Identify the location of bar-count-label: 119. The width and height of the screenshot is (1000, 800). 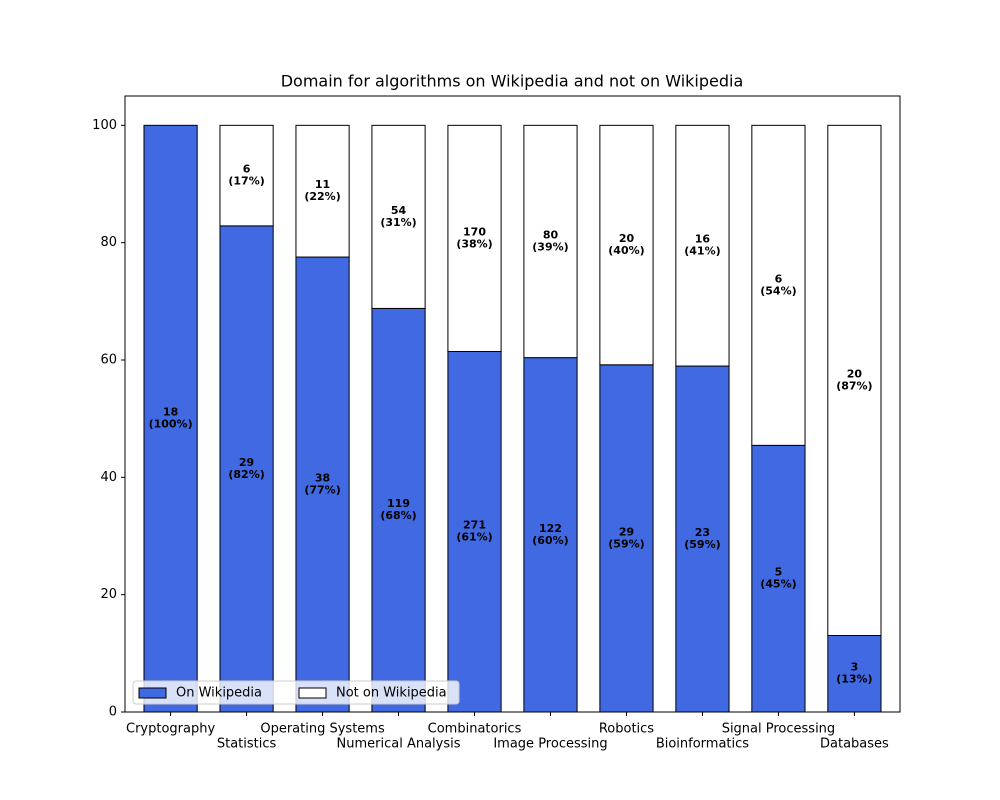
(398, 503).